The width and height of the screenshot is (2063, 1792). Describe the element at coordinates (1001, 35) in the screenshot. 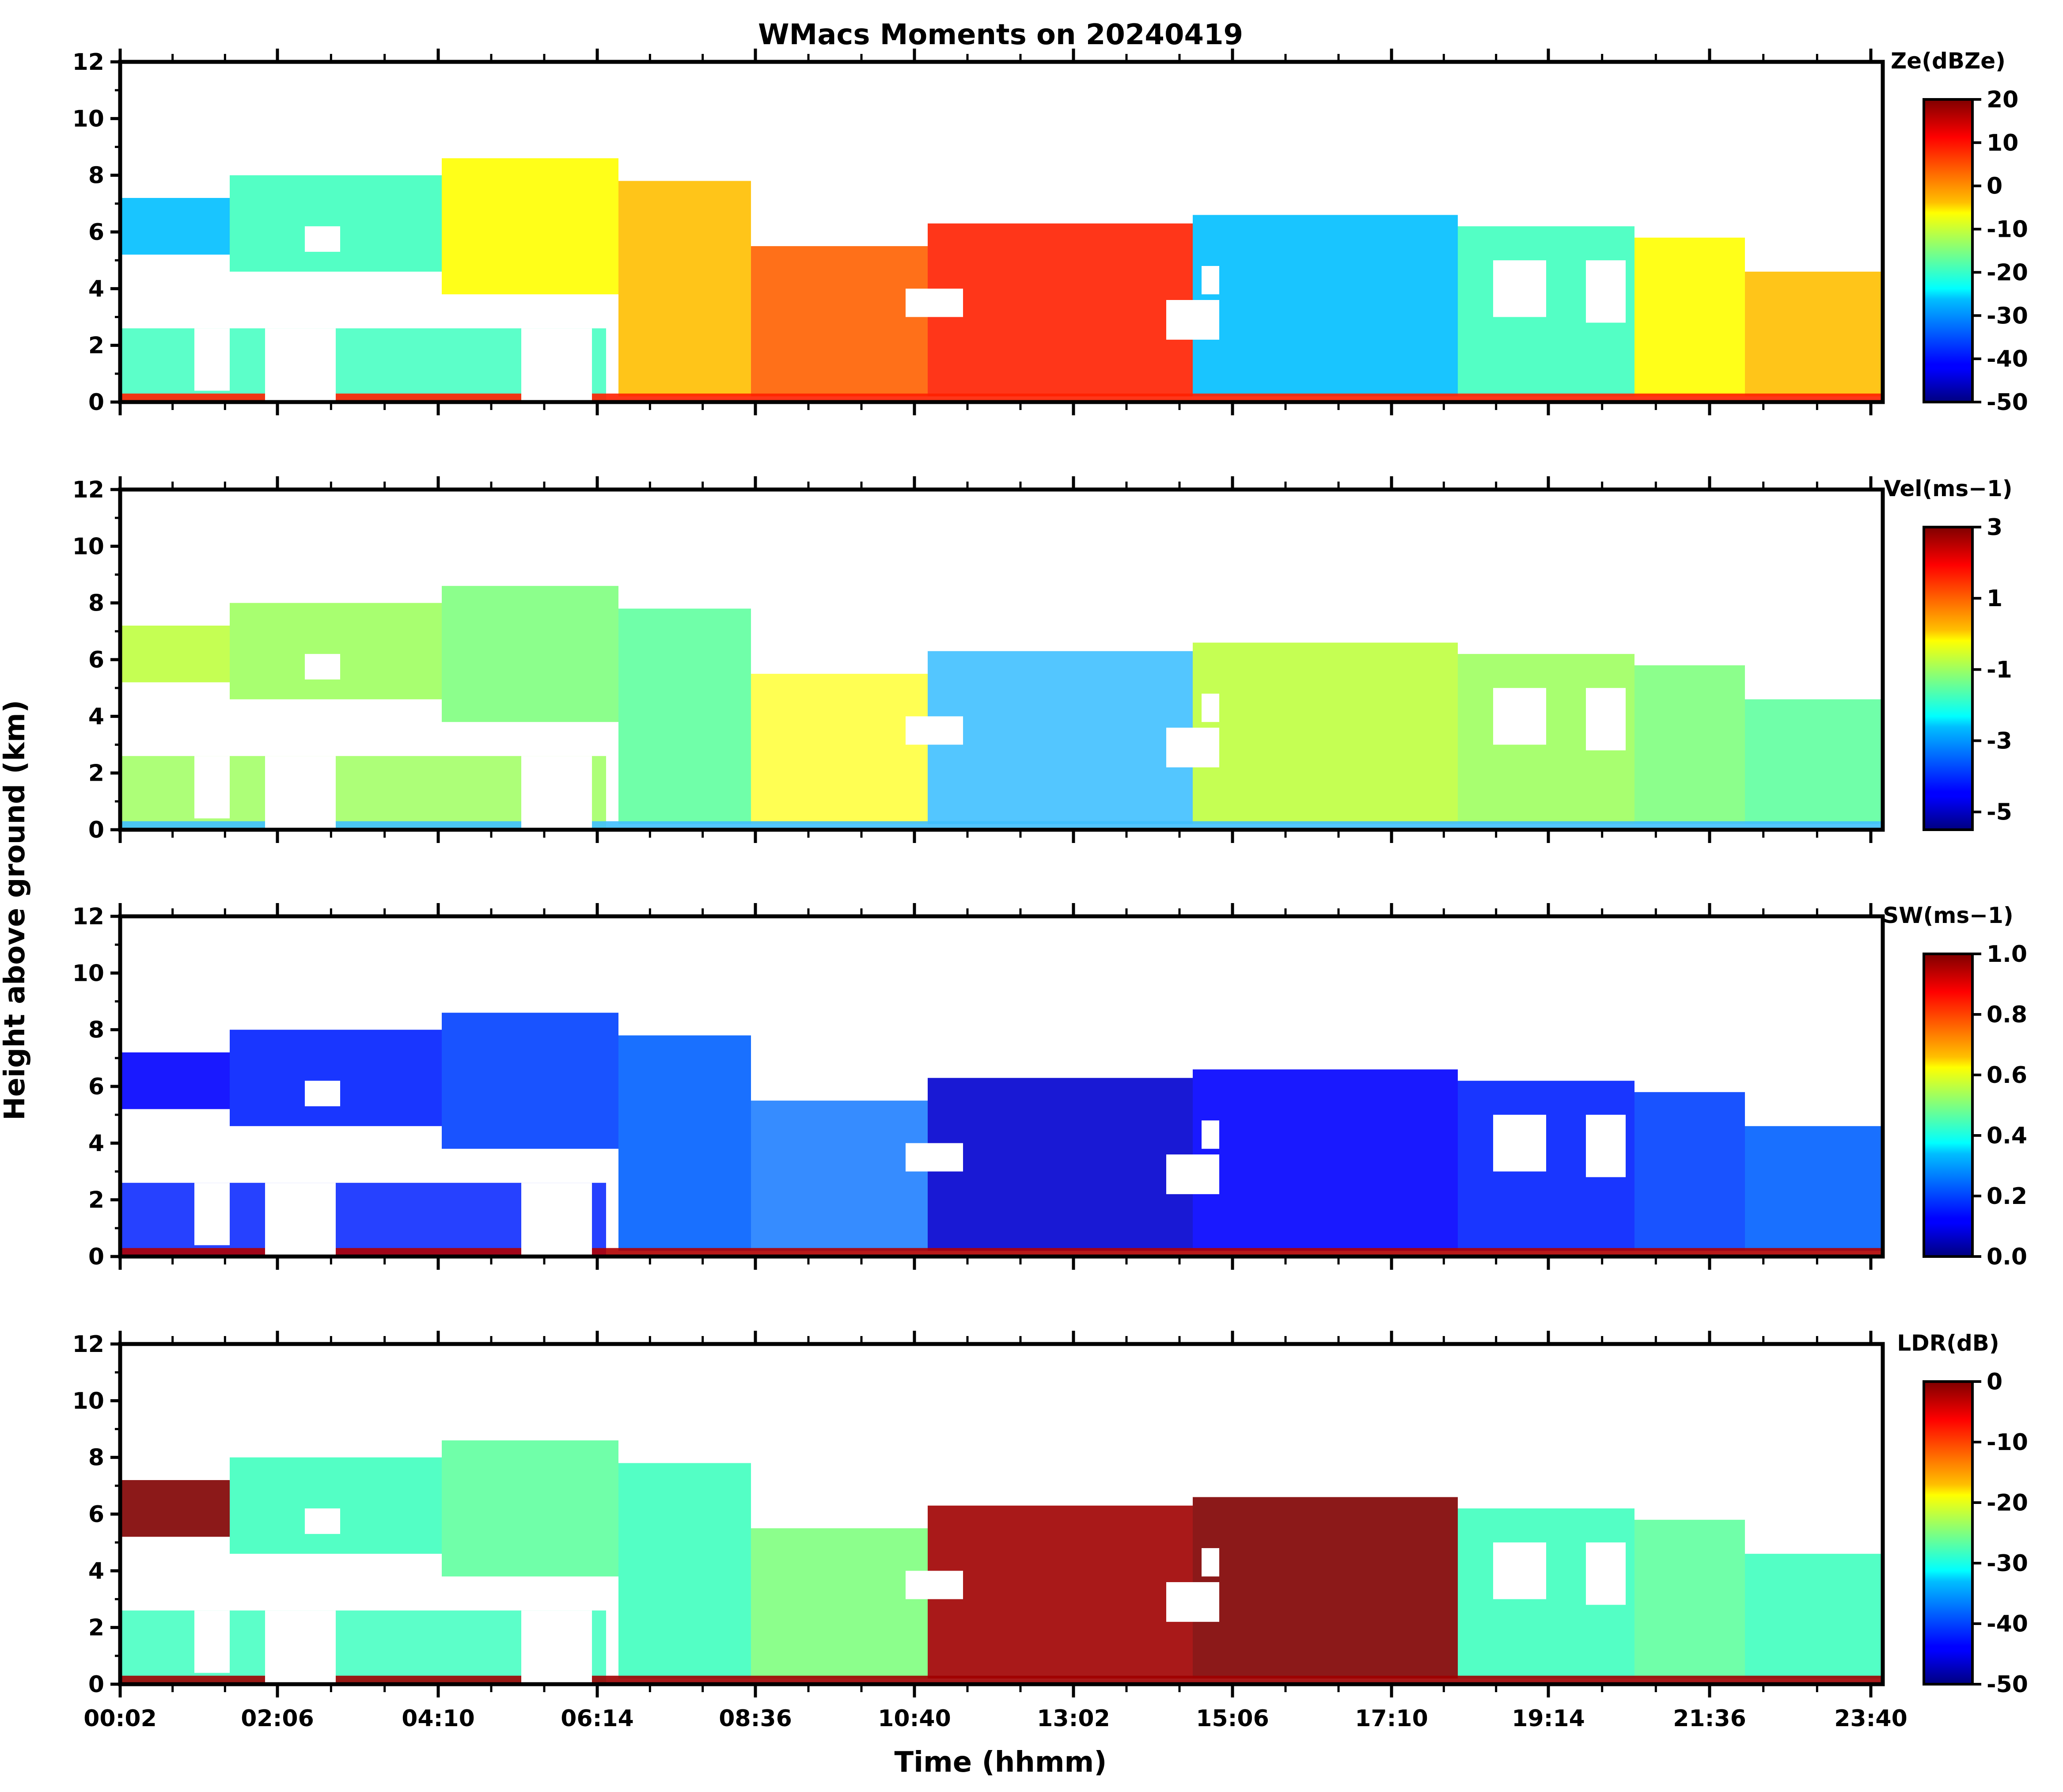

I see `figure-title: WMacs Moments on 20240419` at that location.